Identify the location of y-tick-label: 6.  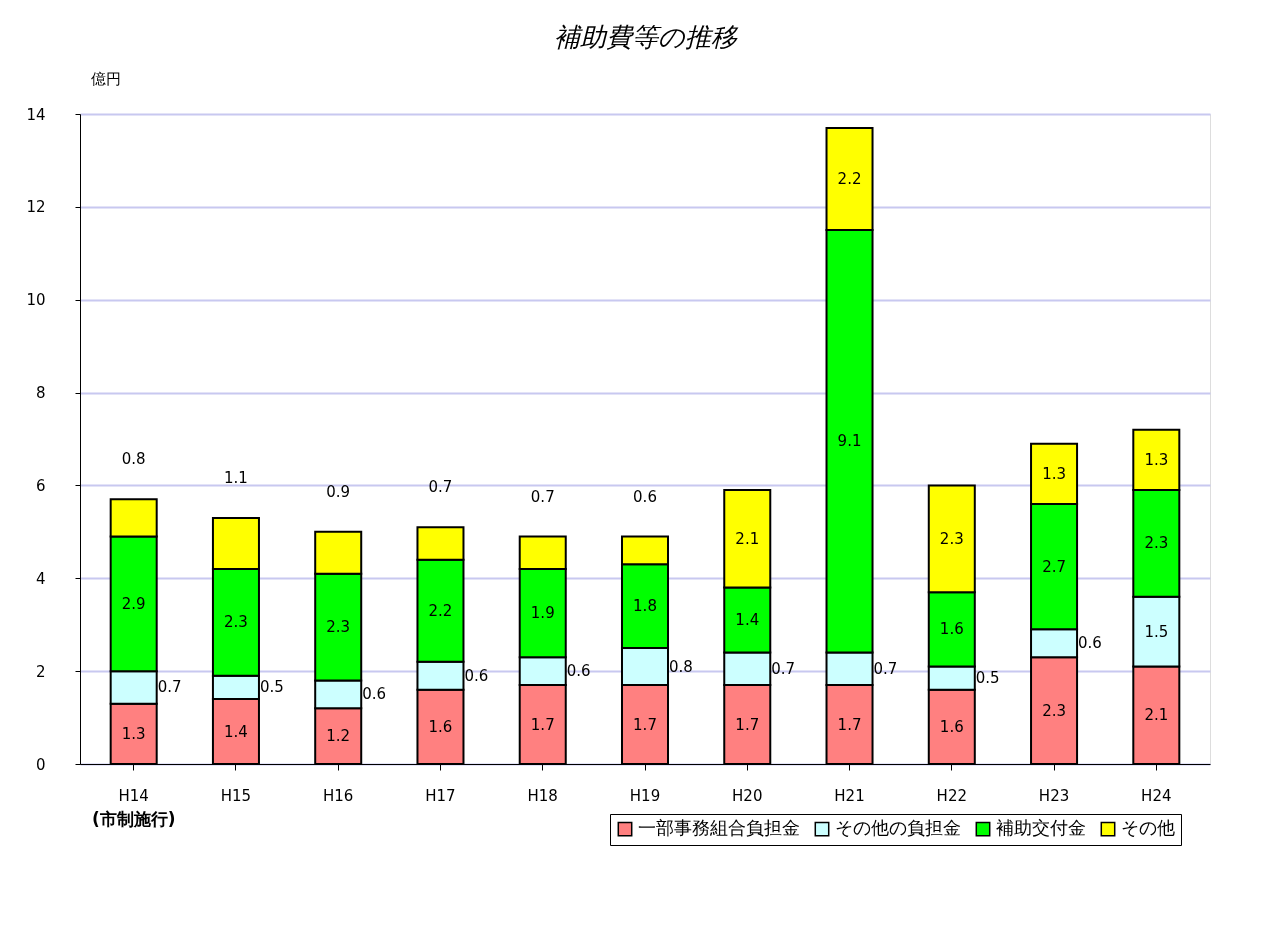
(40, 485).